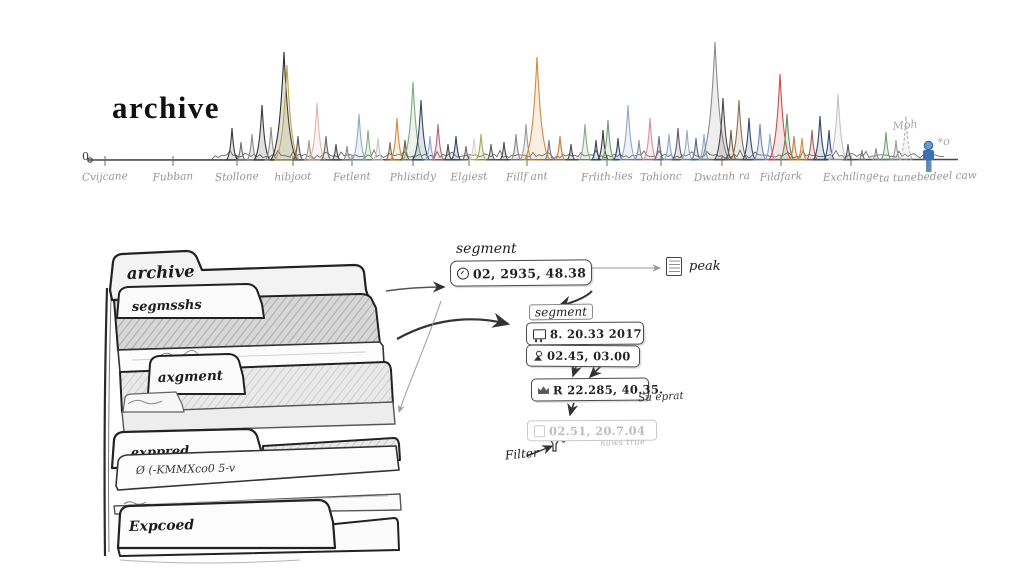  I want to click on folder-segment-tab, so click(196, 374).